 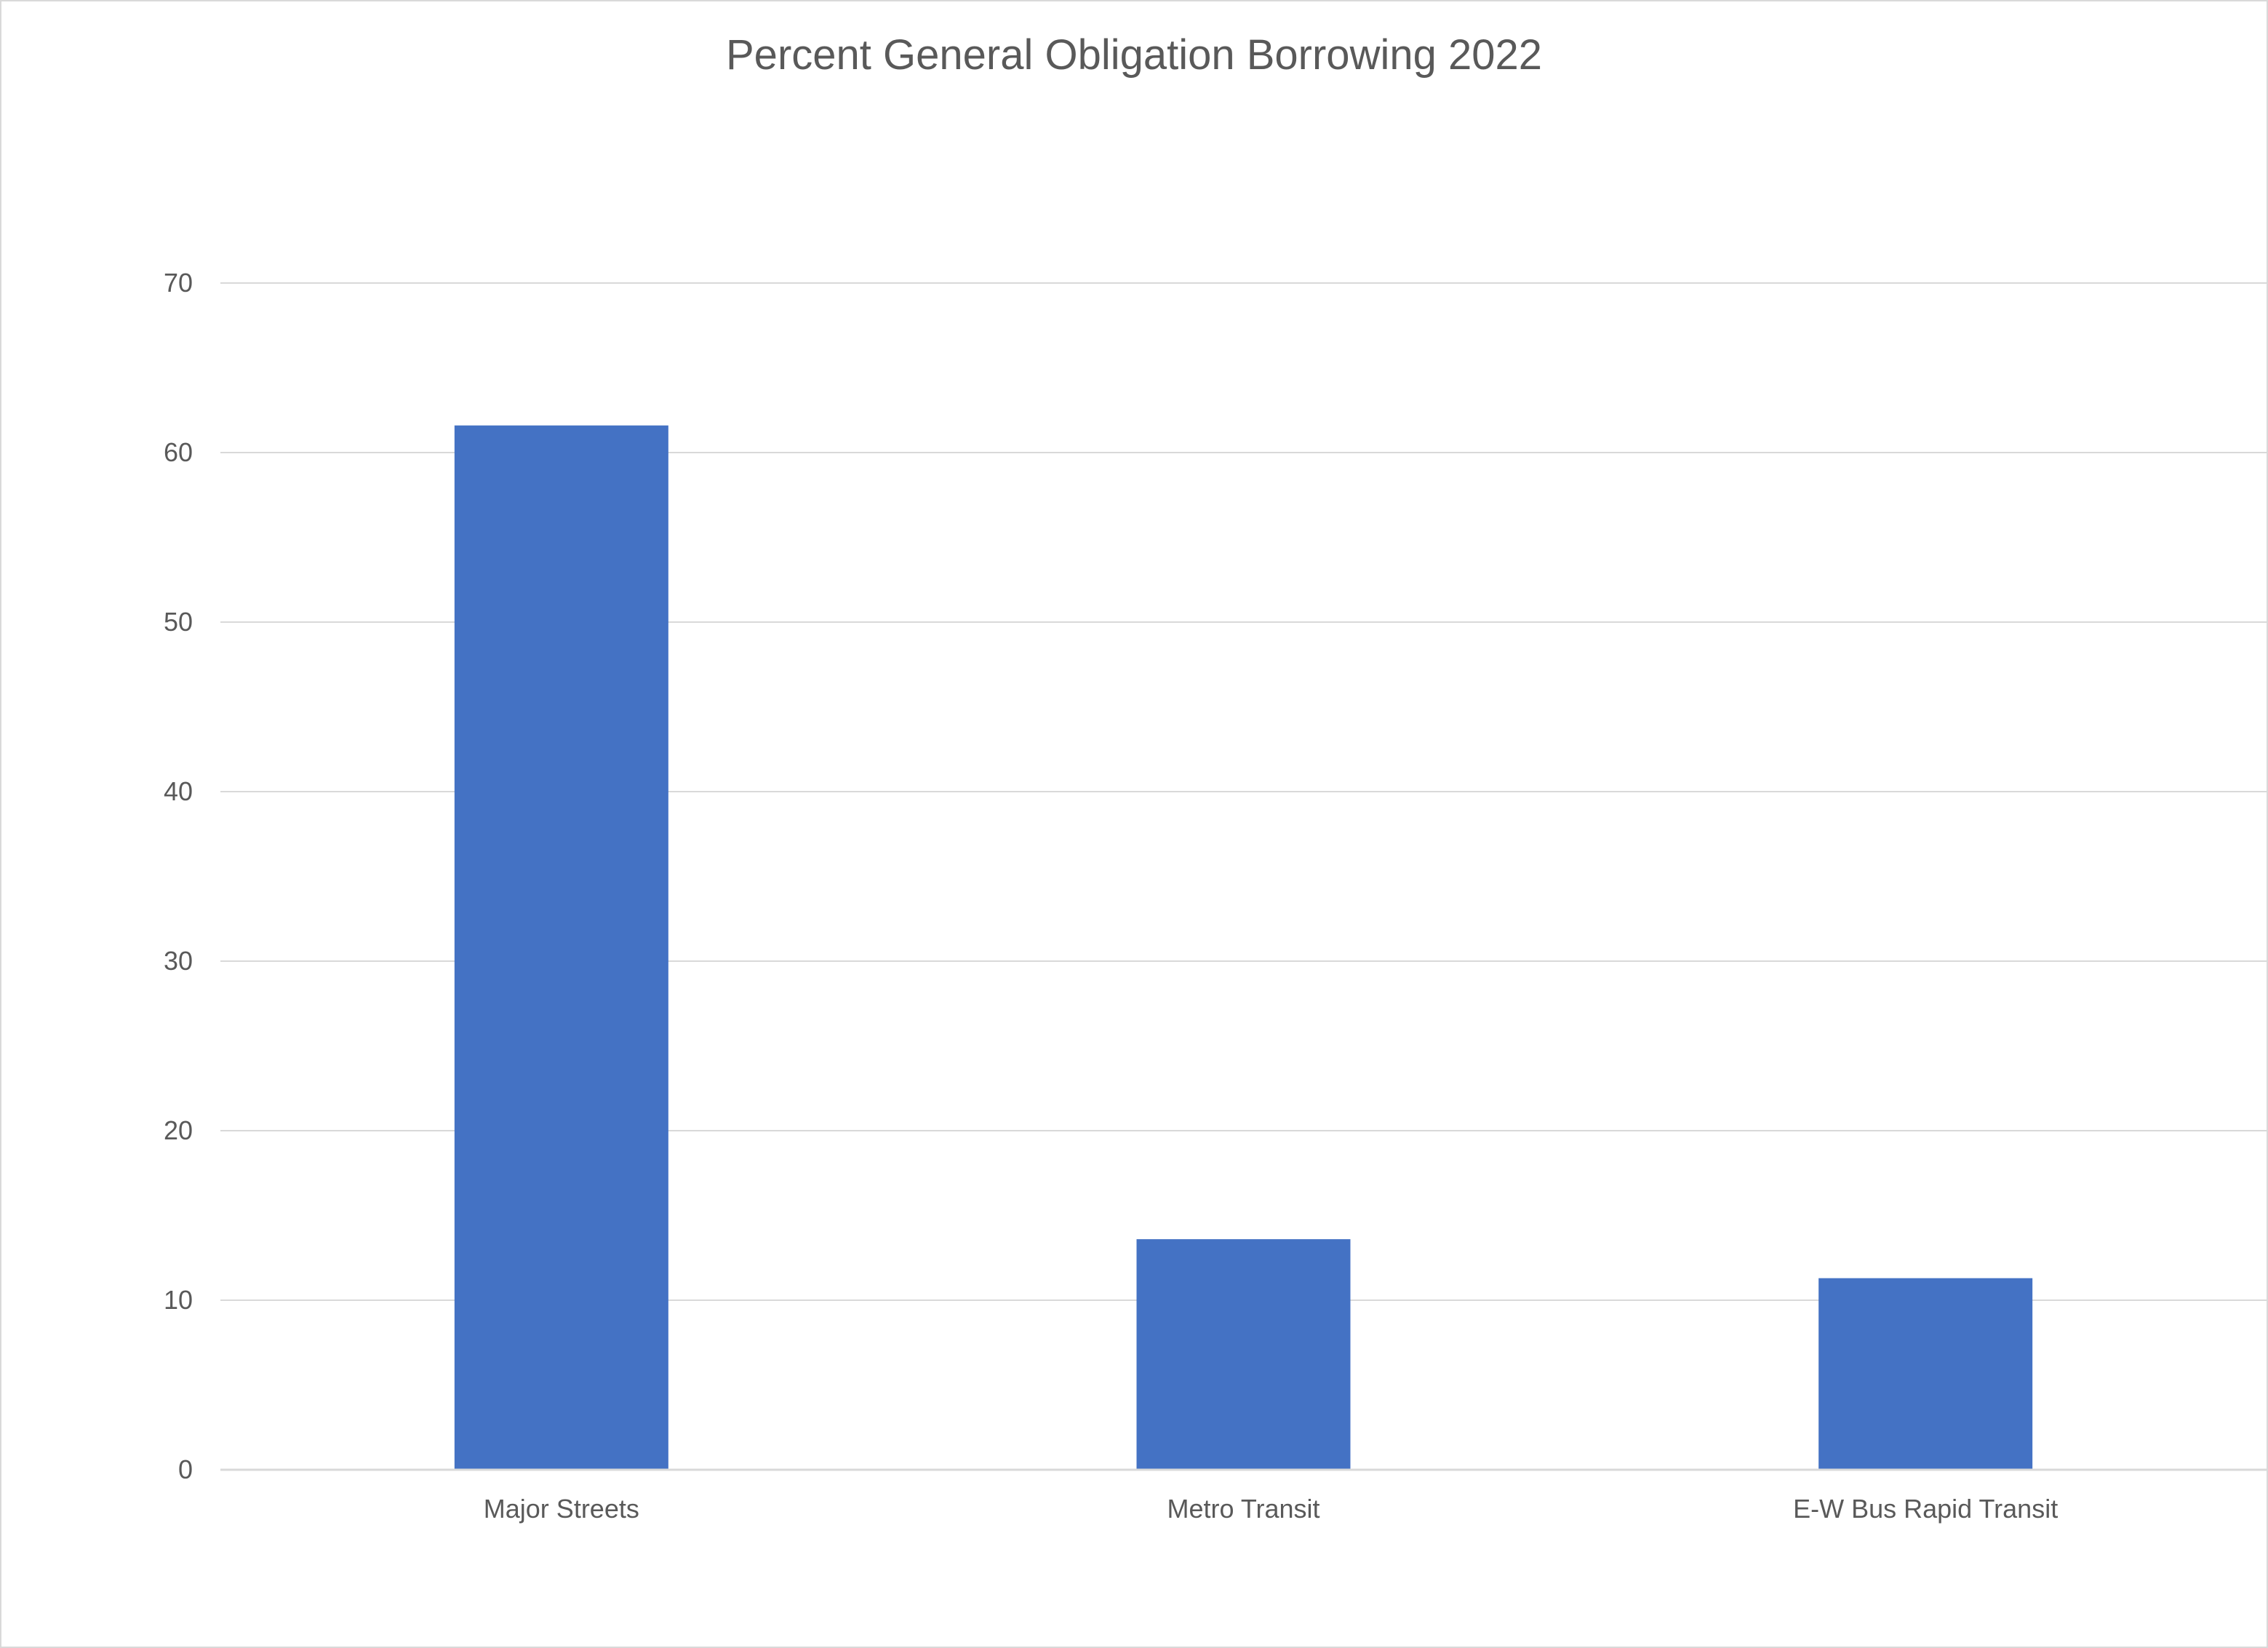 What do you see at coordinates (185, 1469) in the screenshot?
I see `y-tick-label: 0` at bounding box center [185, 1469].